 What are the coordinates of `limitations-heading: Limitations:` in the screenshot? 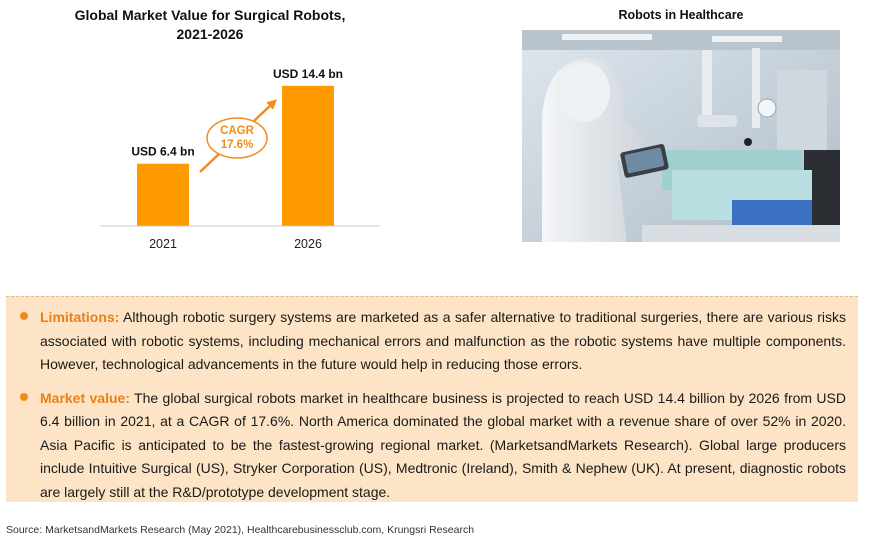 It's located at (80, 317).